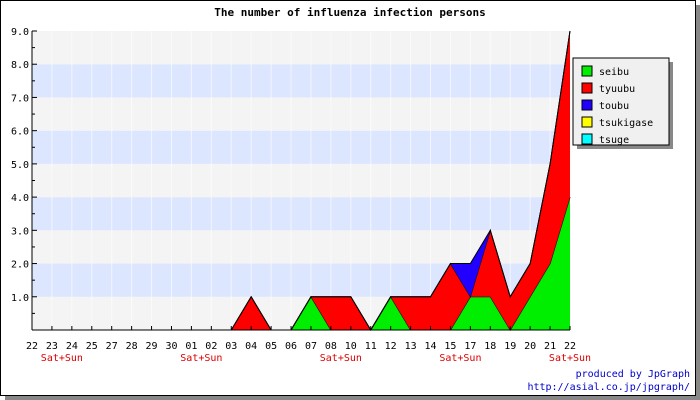 Image resolution: width=700 pixels, height=400 pixels. What do you see at coordinates (331, 346) in the screenshot?
I see `x-tick-label: 08` at bounding box center [331, 346].